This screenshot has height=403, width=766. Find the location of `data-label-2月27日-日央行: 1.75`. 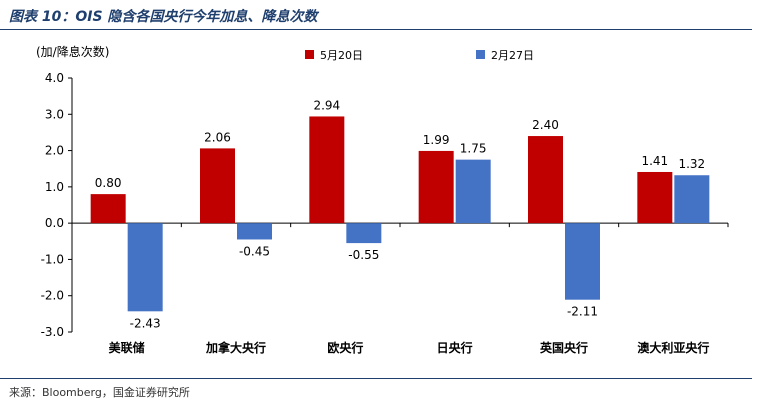

data-label-2月27日-日央行: 1.75 is located at coordinates (473, 149).